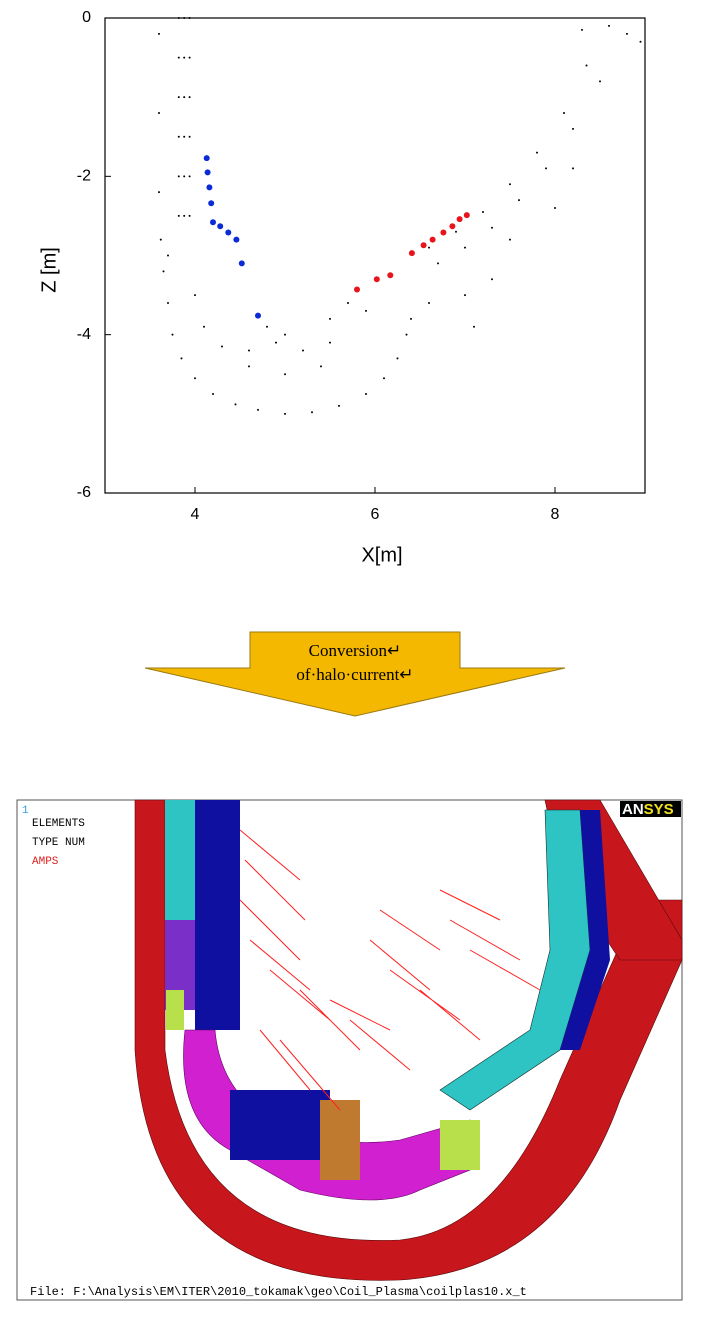 Image resolution: width=706 pixels, height=1317 pixels. I want to click on y-tick-label: 0, so click(86, 17).